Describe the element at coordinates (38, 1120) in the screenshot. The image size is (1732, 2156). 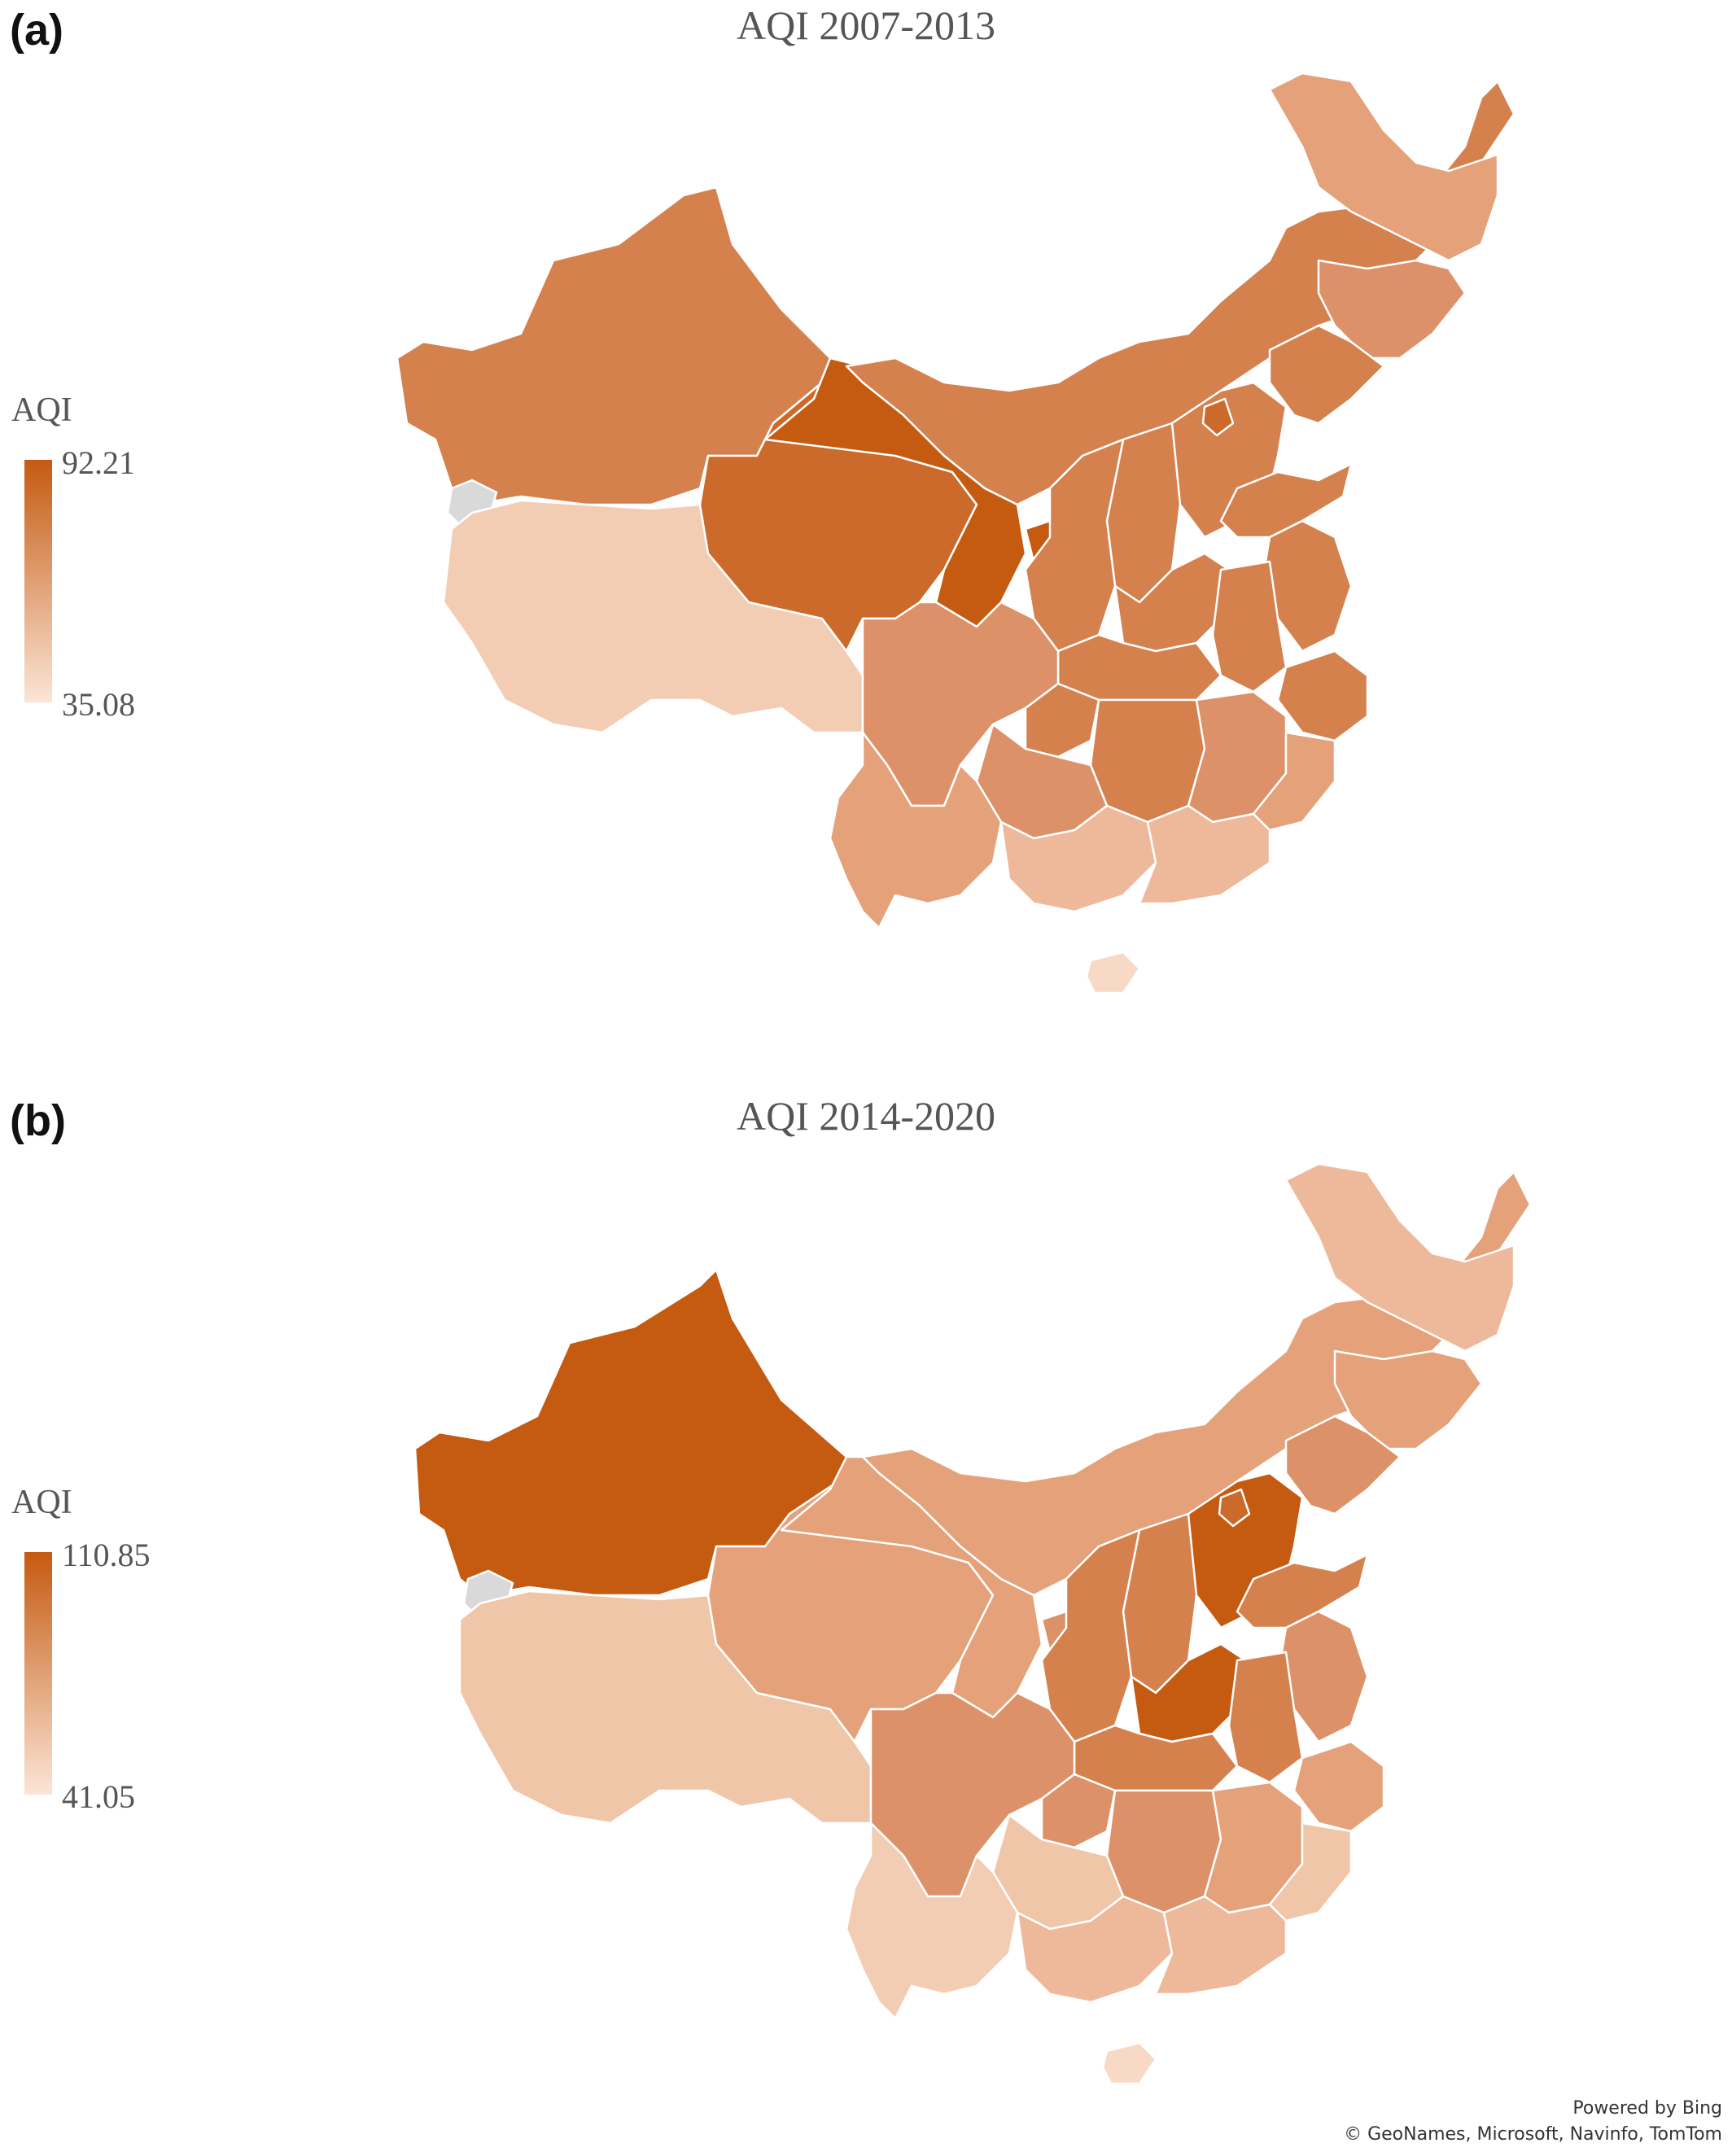
I see `panel-label: (b)` at that location.